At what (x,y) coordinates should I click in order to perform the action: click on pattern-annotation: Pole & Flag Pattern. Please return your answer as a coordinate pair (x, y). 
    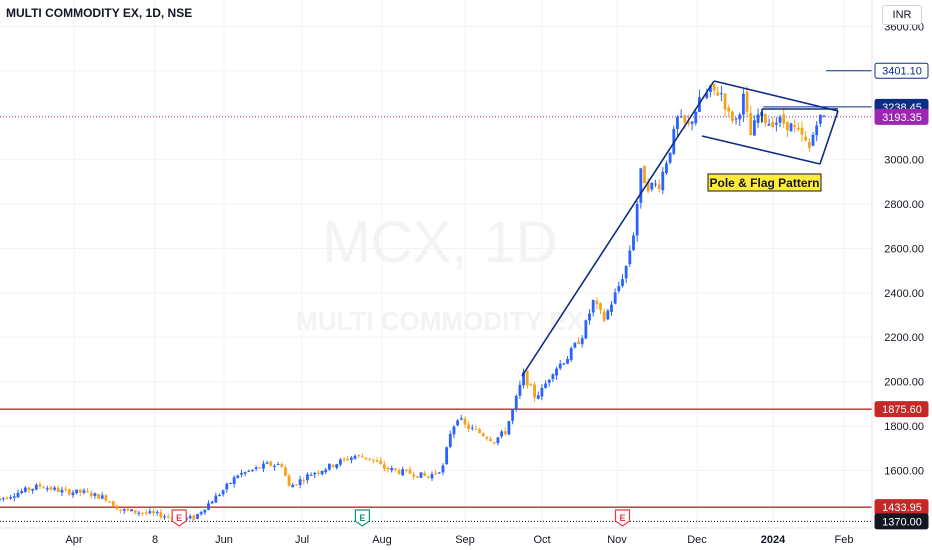
    Looking at the image, I should click on (764, 182).